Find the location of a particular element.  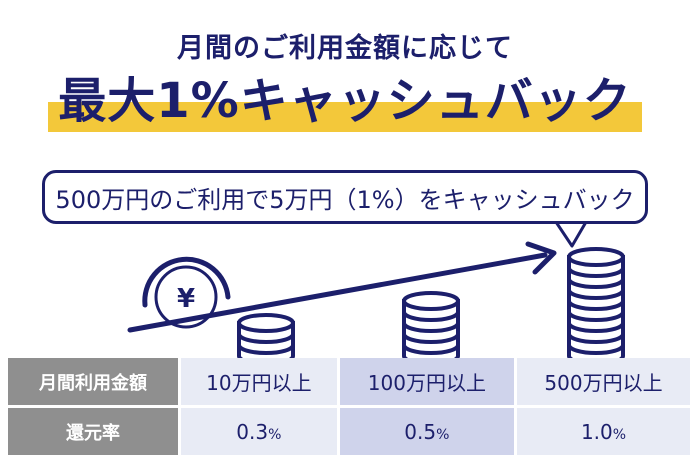

bubble-tail is located at coordinates (571, 234).